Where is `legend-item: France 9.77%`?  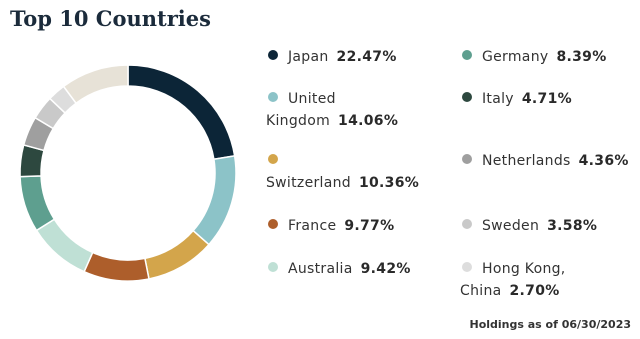 legend-item: France 9.77% is located at coordinates (353, 226).